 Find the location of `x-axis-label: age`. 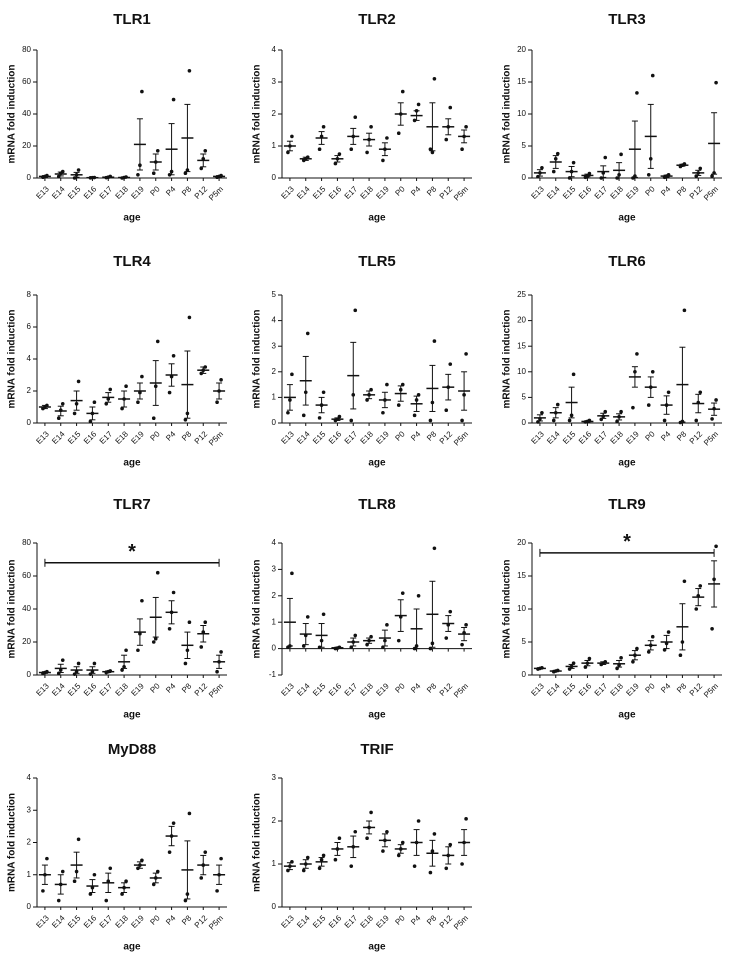

x-axis-label: age is located at coordinates (132, 715).